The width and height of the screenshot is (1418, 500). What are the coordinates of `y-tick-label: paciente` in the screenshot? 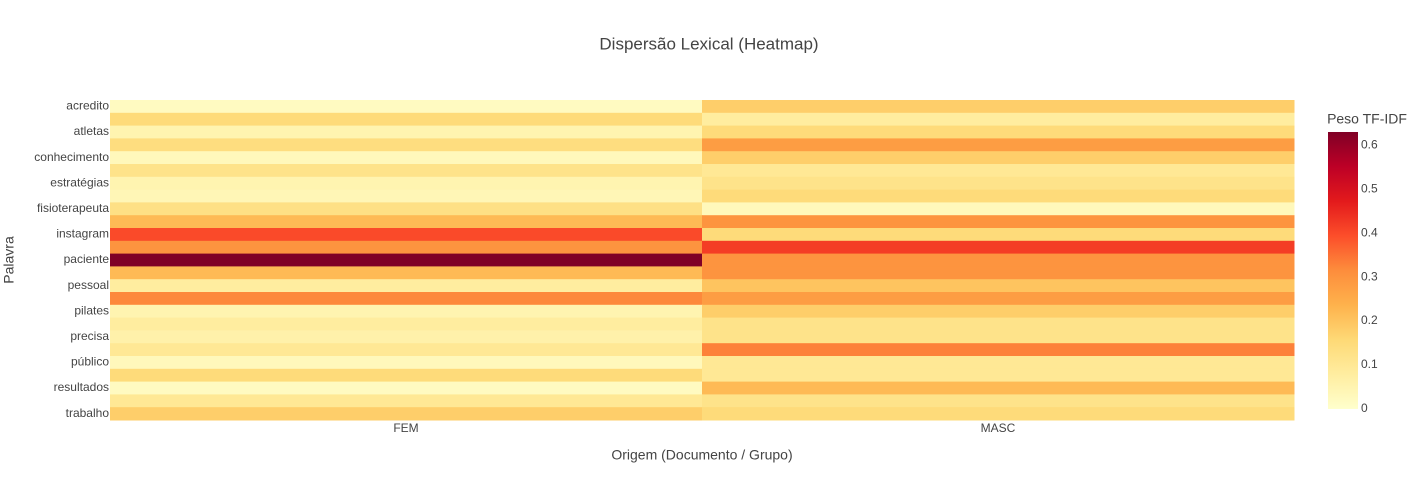 It's located at (87, 259).